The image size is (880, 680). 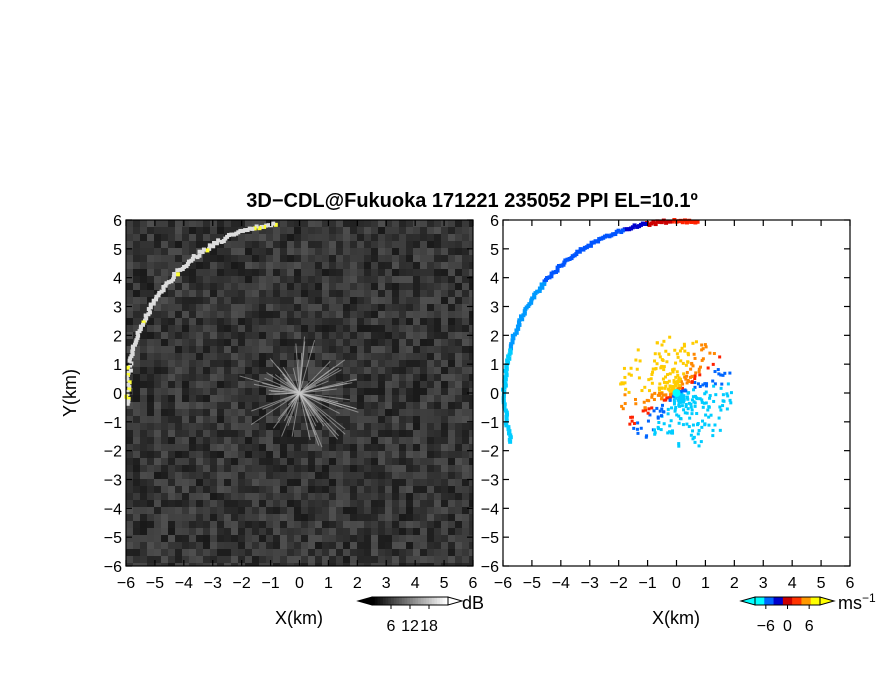 What do you see at coordinates (270, 583) in the screenshot?
I see `left-x-tick-label: −1` at bounding box center [270, 583].